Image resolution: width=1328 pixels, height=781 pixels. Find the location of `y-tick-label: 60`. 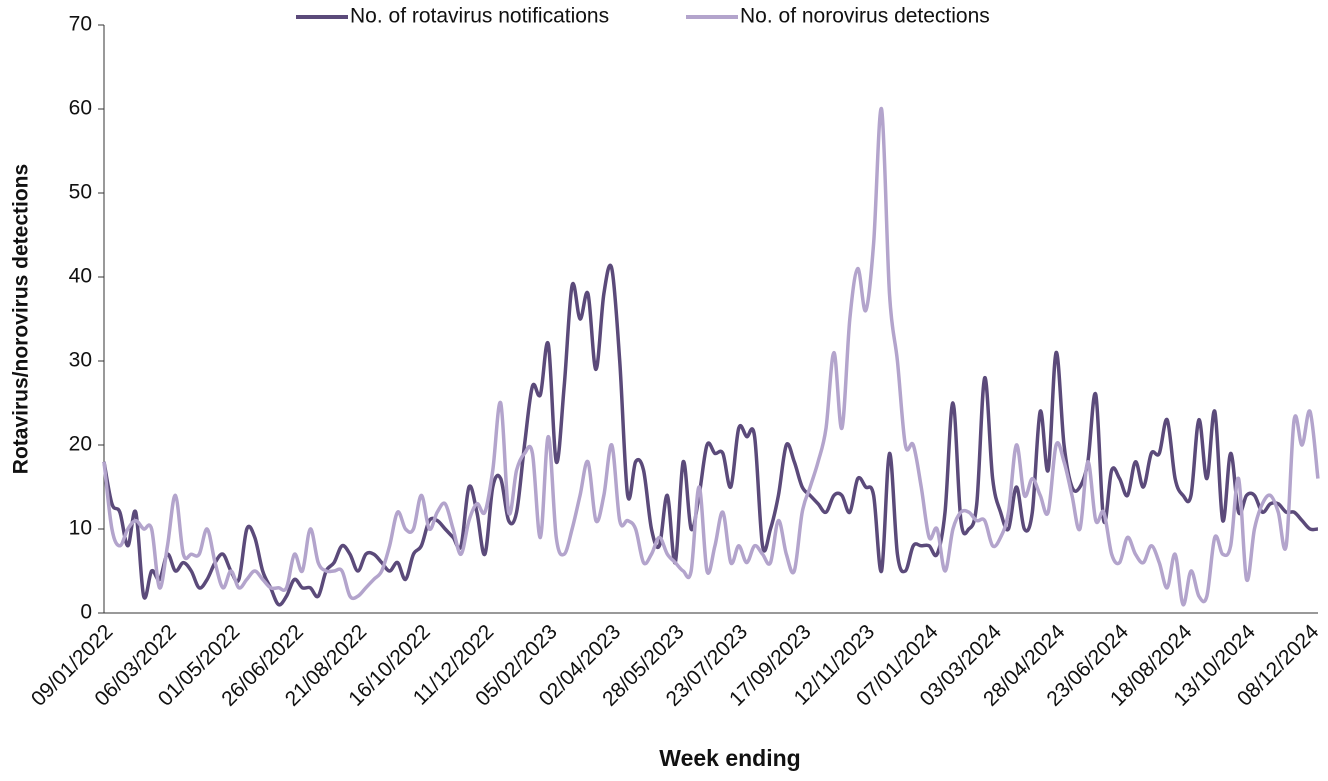

y-tick-label: 60 is located at coordinates (80, 108).